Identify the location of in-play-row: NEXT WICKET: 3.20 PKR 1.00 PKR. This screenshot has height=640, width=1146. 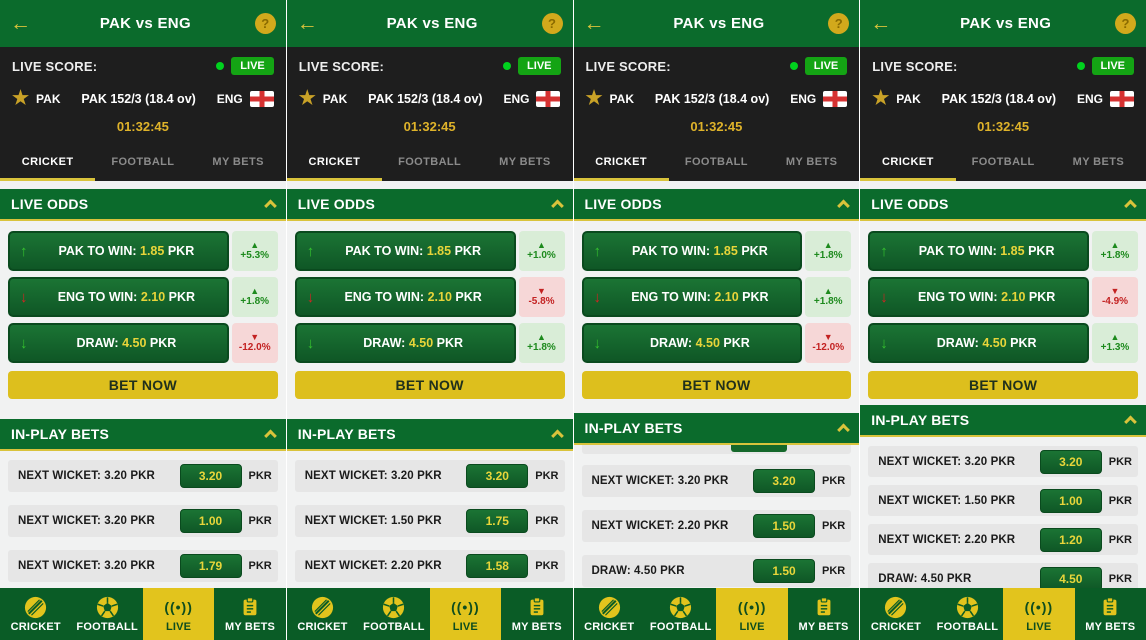
(143, 521).